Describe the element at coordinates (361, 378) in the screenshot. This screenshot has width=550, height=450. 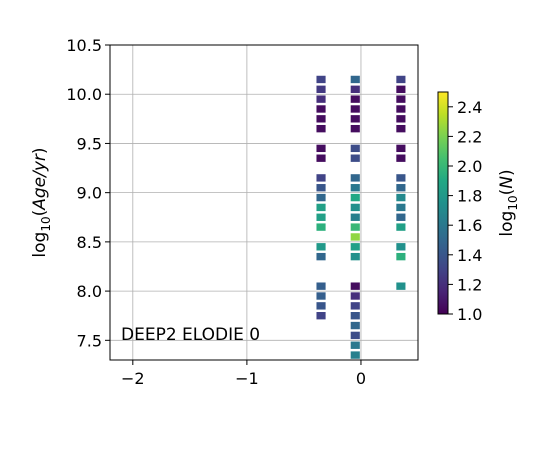
I see `x-tick-label: 0` at that location.